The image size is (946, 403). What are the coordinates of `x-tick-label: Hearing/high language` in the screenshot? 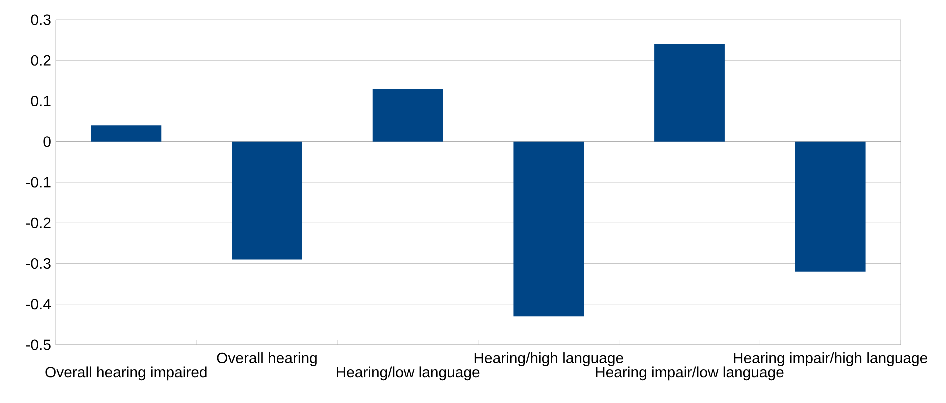 It's located at (549, 359).